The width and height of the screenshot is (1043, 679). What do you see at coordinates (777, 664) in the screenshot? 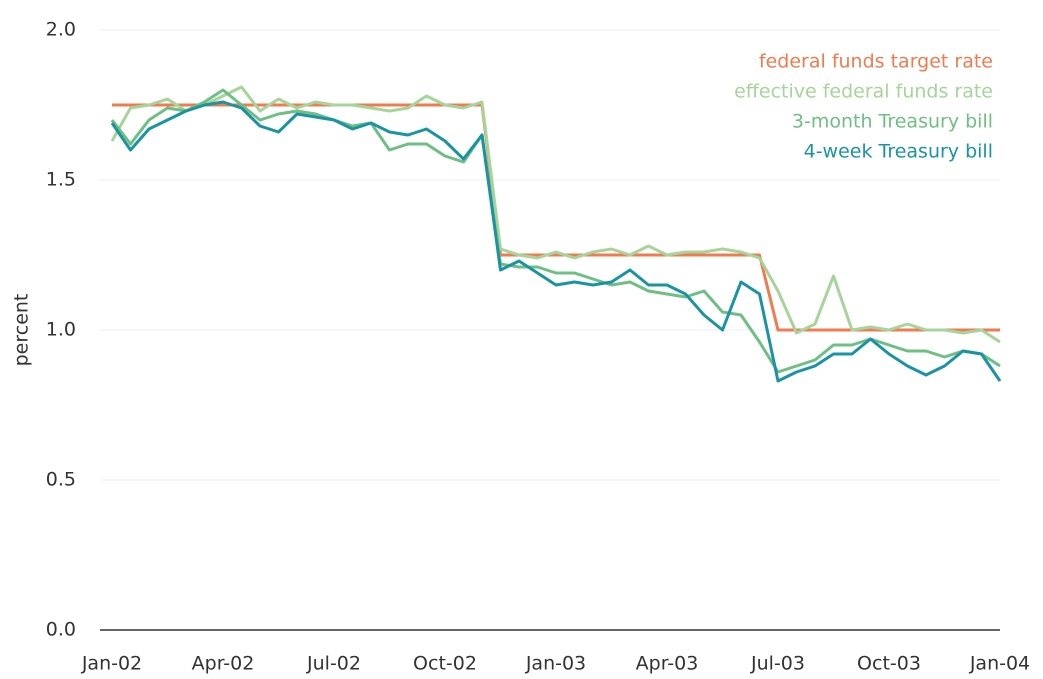
I see `x-tick-label: Jul-03` at bounding box center [777, 664].